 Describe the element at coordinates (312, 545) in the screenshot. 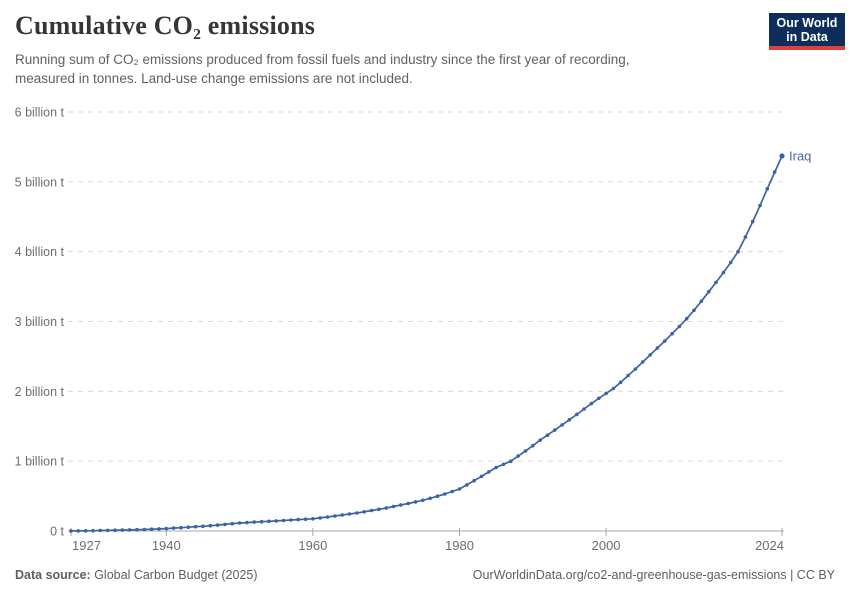

I see `x-axis-label: 1960` at that location.